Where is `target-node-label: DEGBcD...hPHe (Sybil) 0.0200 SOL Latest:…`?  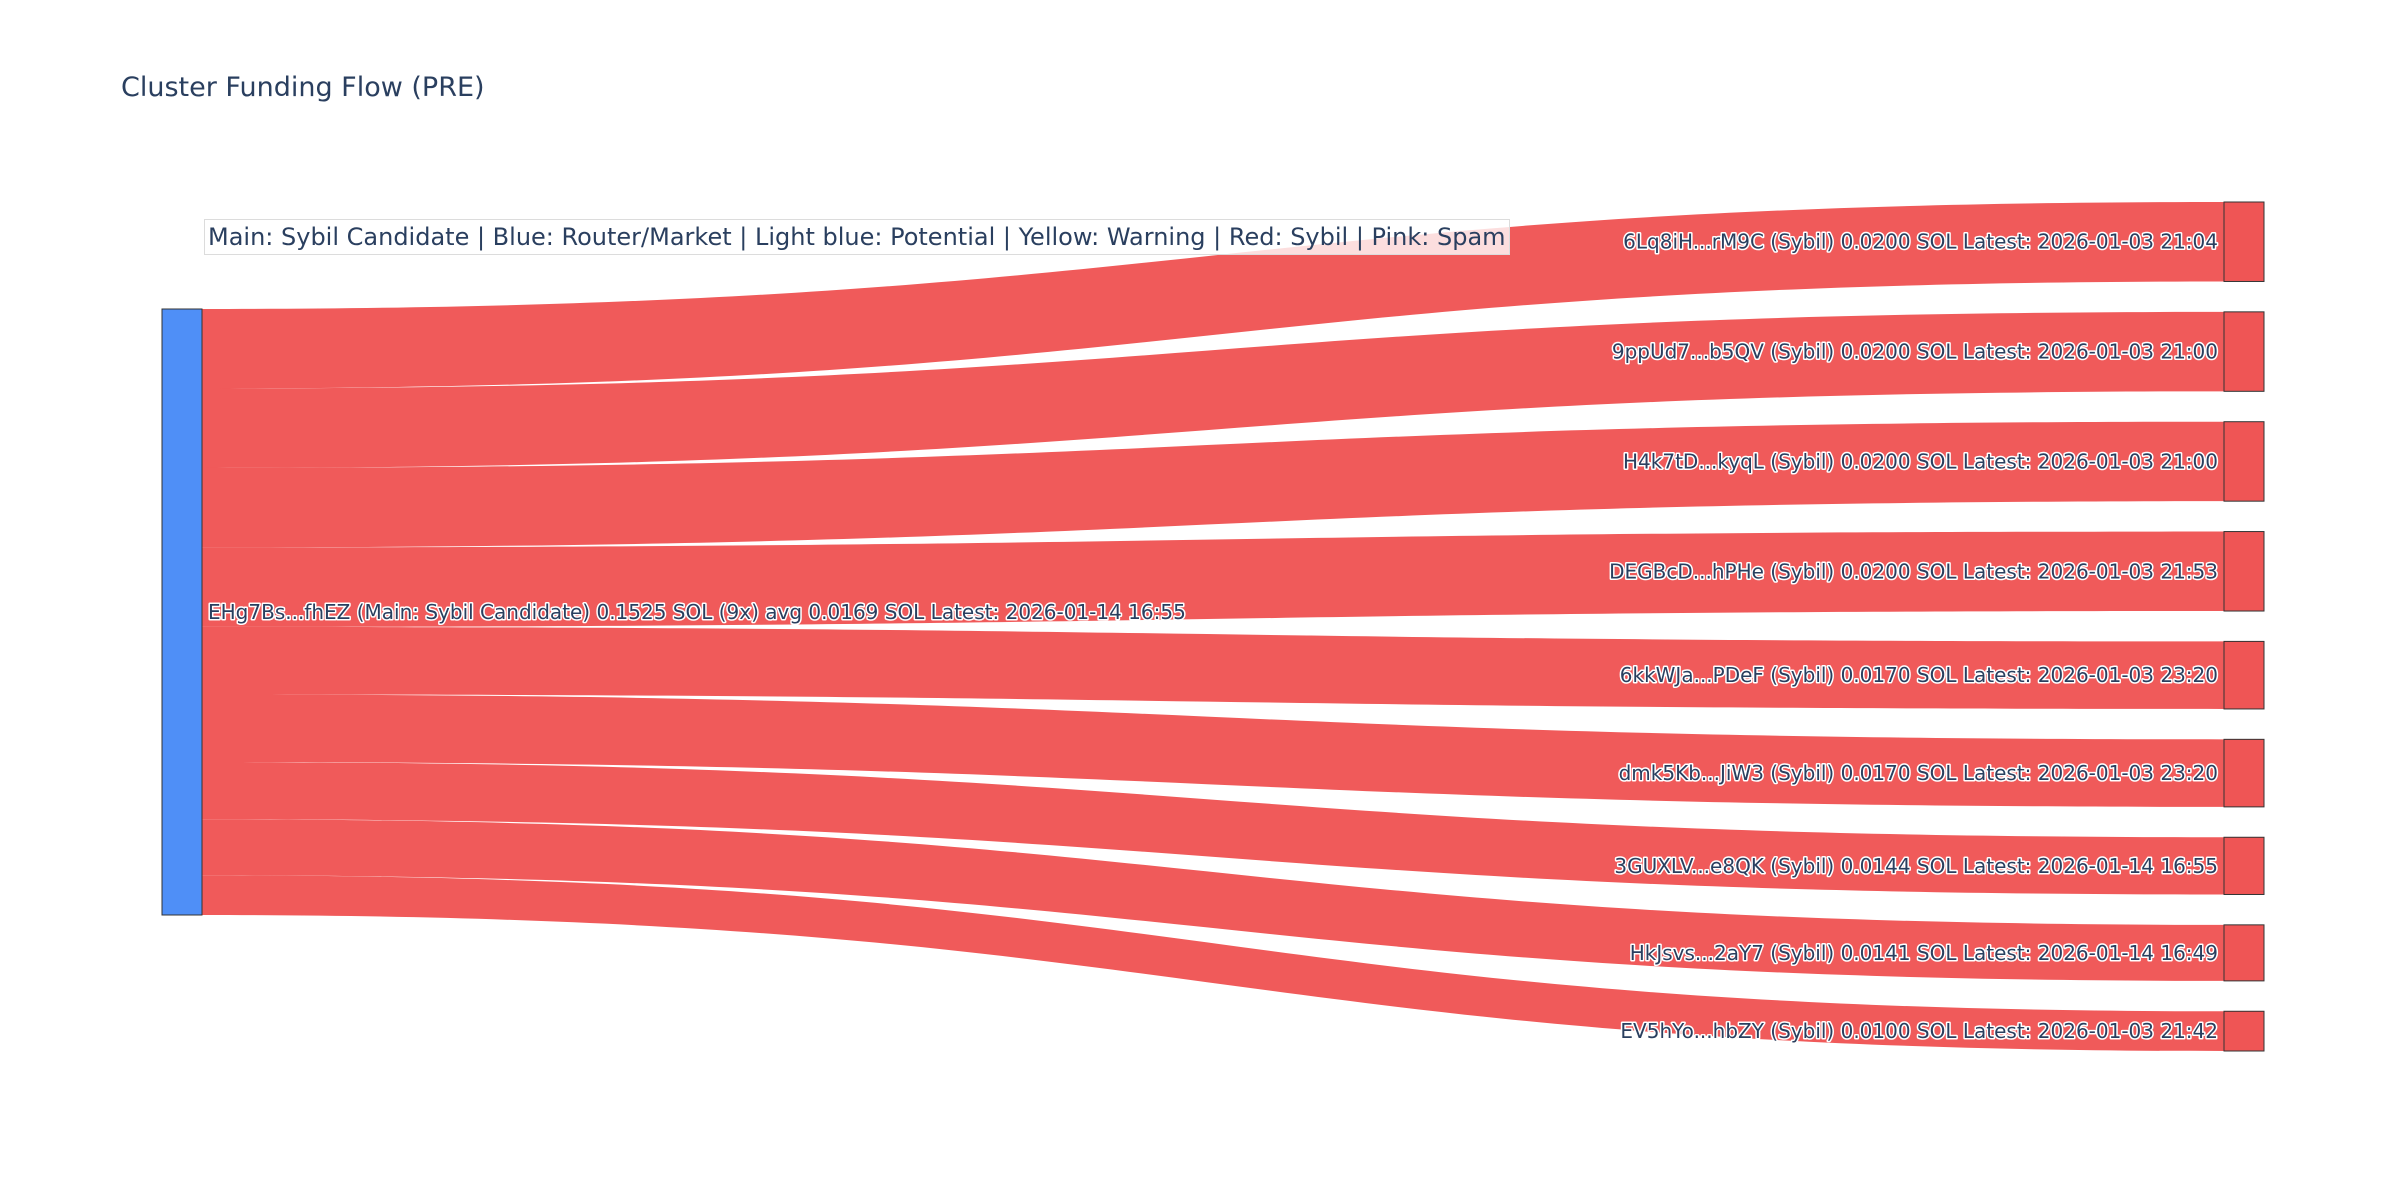
target-node-label: DEGBcD...hPHe (Sybil) 0.0200 SOL Latest:… is located at coordinates (1913, 571).